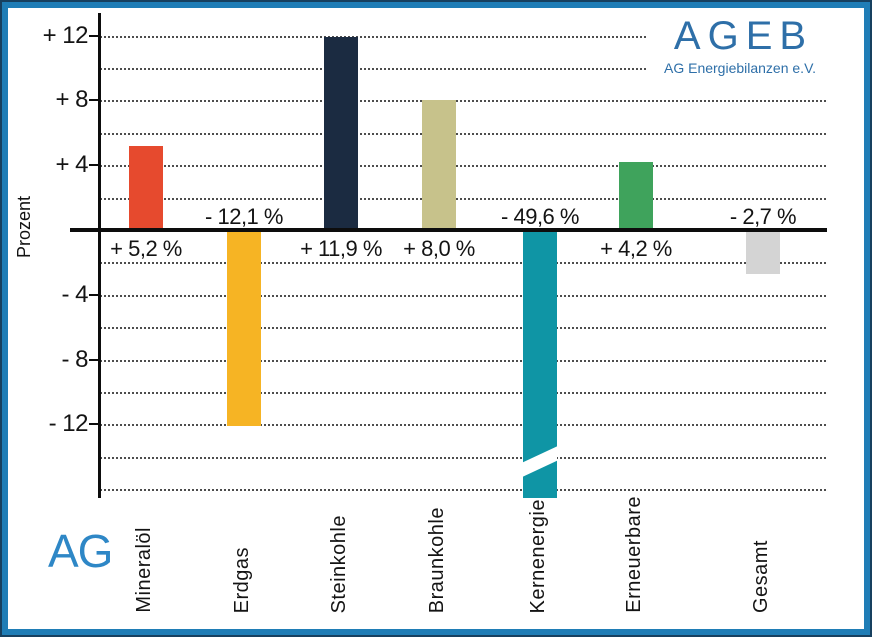 This screenshot has height=637, width=872. I want to click on ageb-logo-subtitle: AG Energiebilanzen e.V., so click(740, 68).